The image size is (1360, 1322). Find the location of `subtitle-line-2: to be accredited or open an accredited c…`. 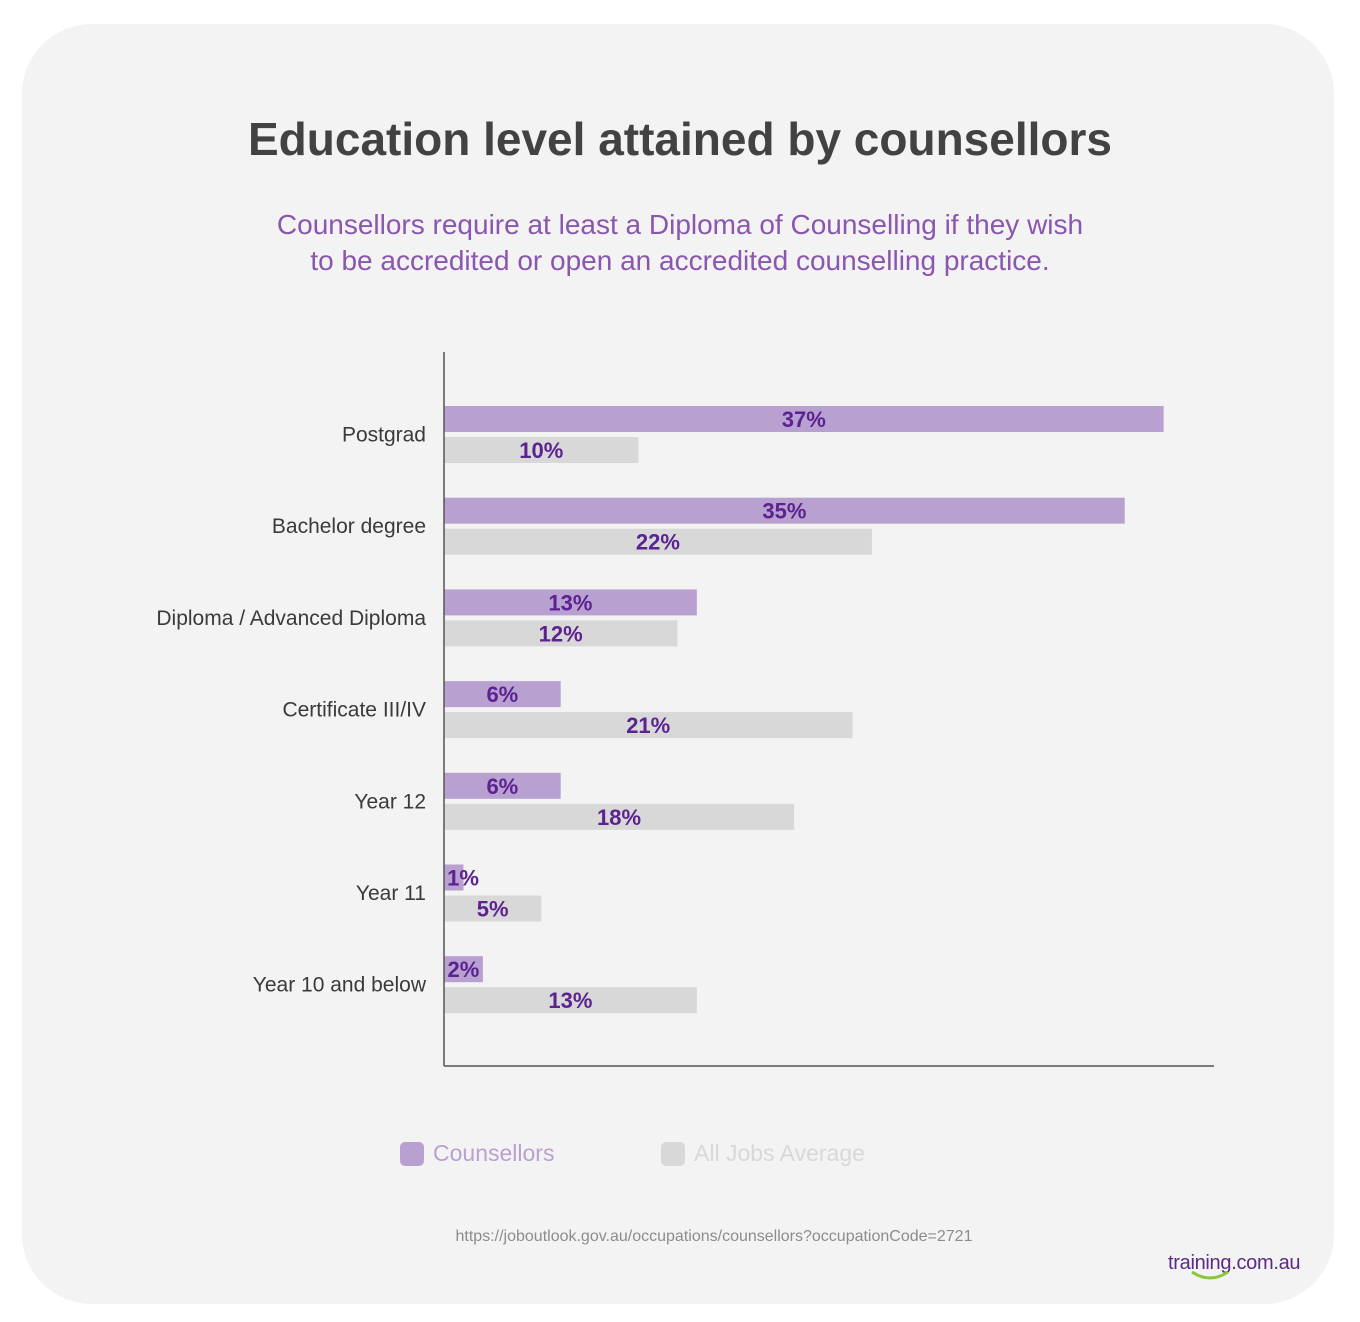

subtitle-line-2: to be accredited or open an accredited c… is located at coordinates (680, 260).